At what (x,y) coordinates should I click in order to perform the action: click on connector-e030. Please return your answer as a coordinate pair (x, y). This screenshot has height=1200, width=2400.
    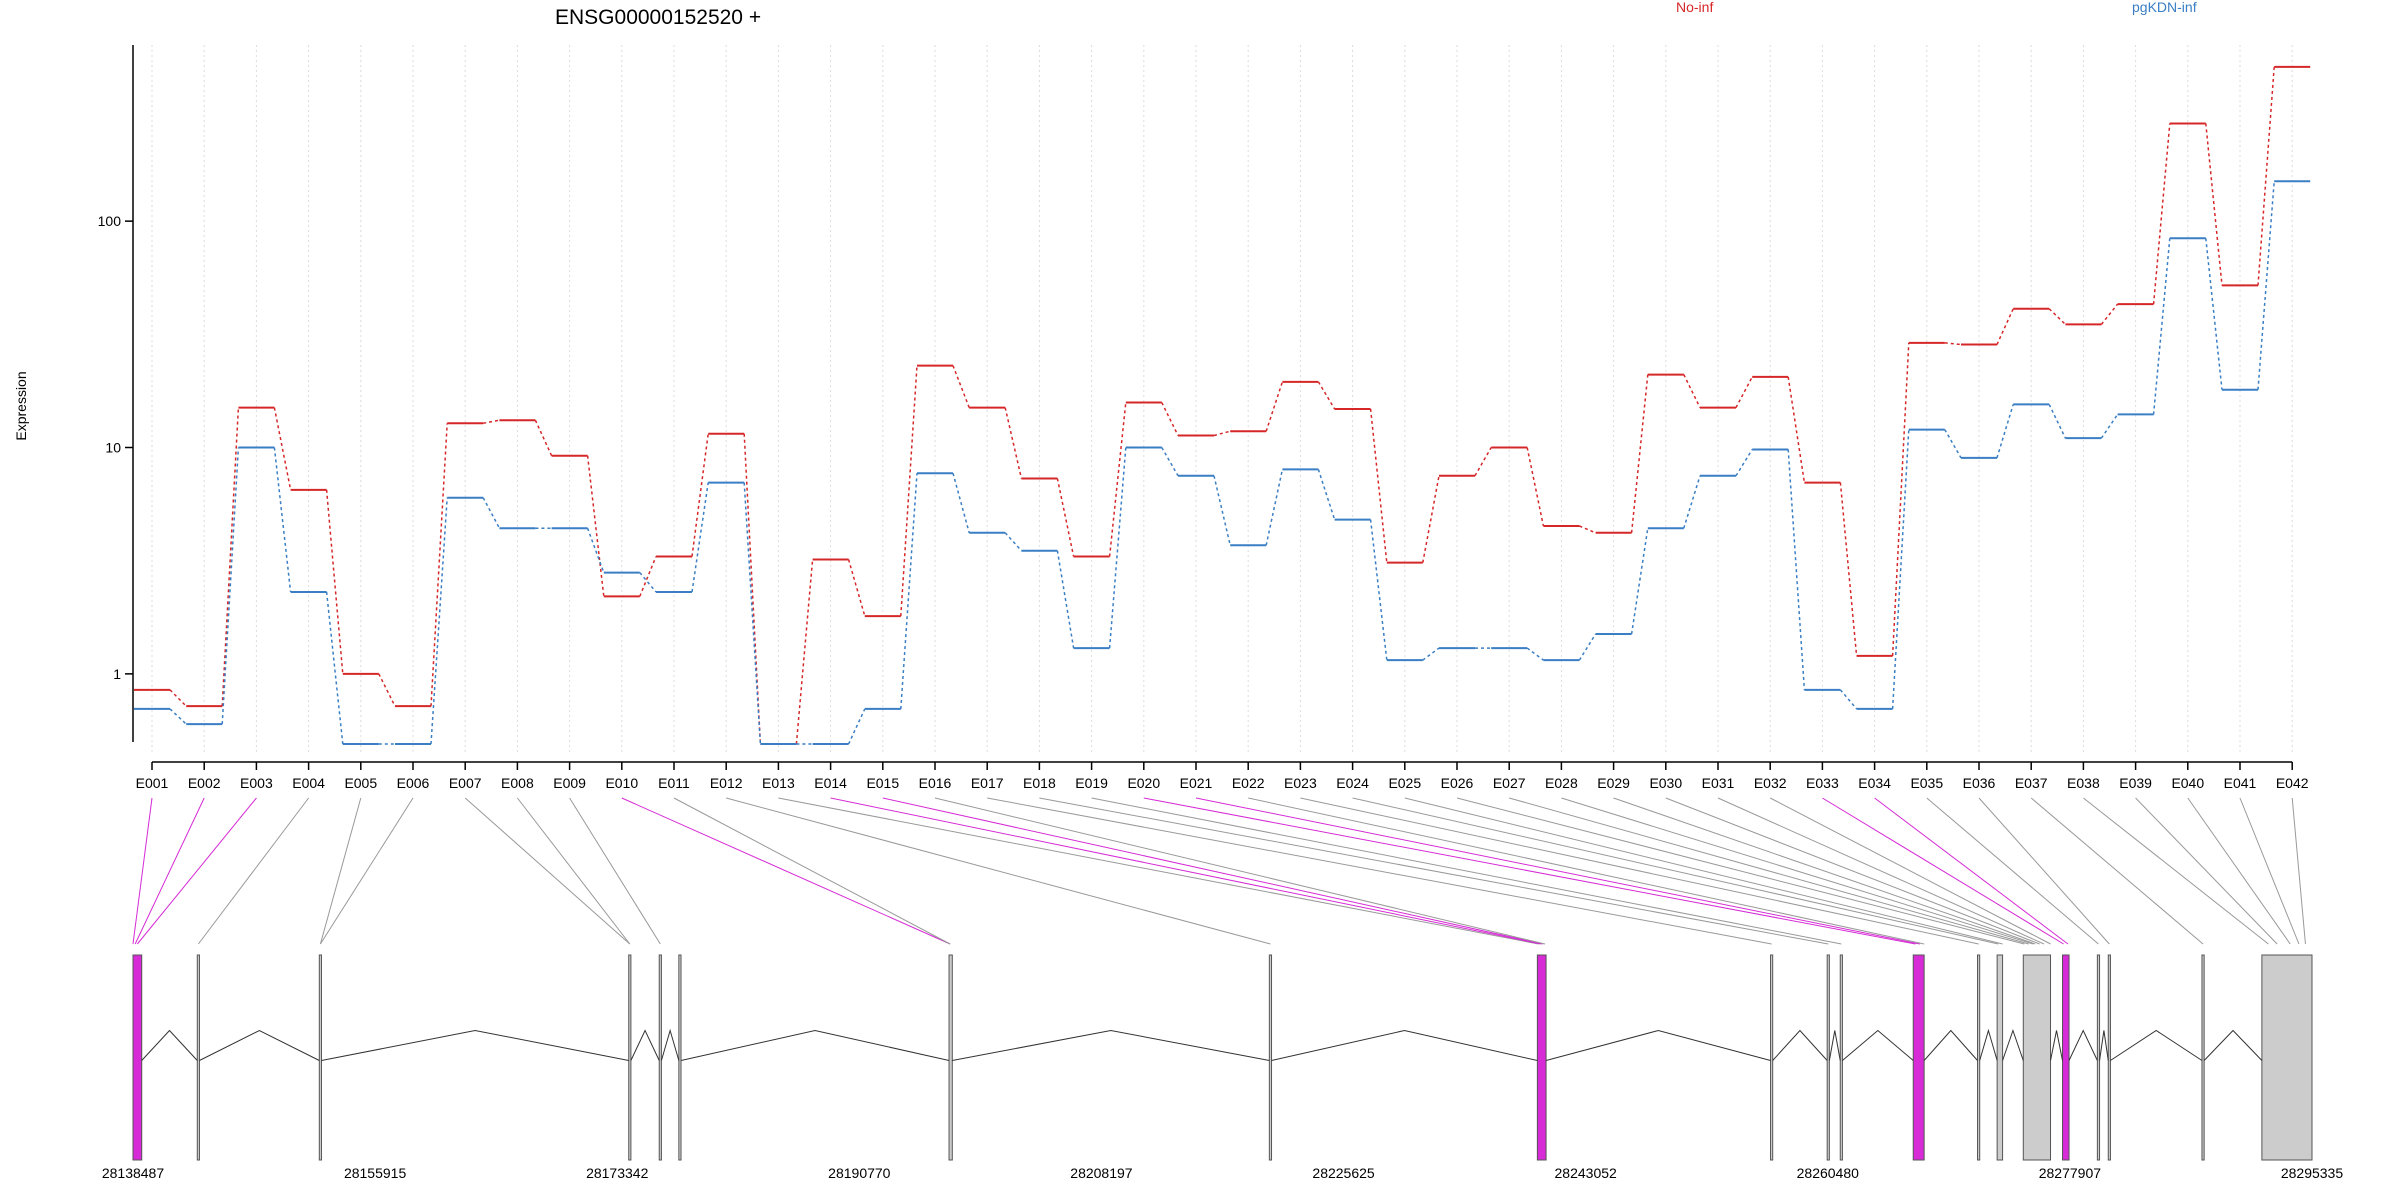
    Looking at the image, I should click on (1852, 871).